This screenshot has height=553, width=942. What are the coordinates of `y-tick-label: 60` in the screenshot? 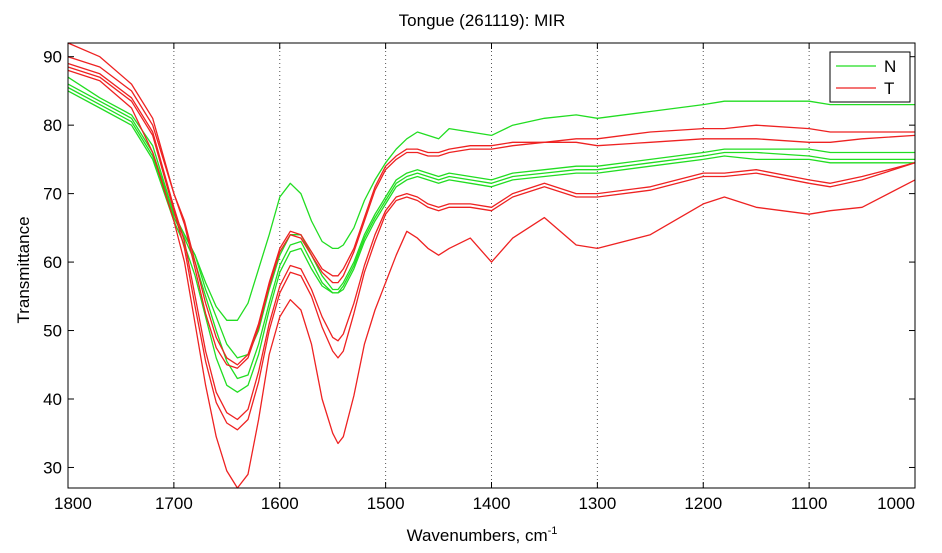 It's located at (52, 262).